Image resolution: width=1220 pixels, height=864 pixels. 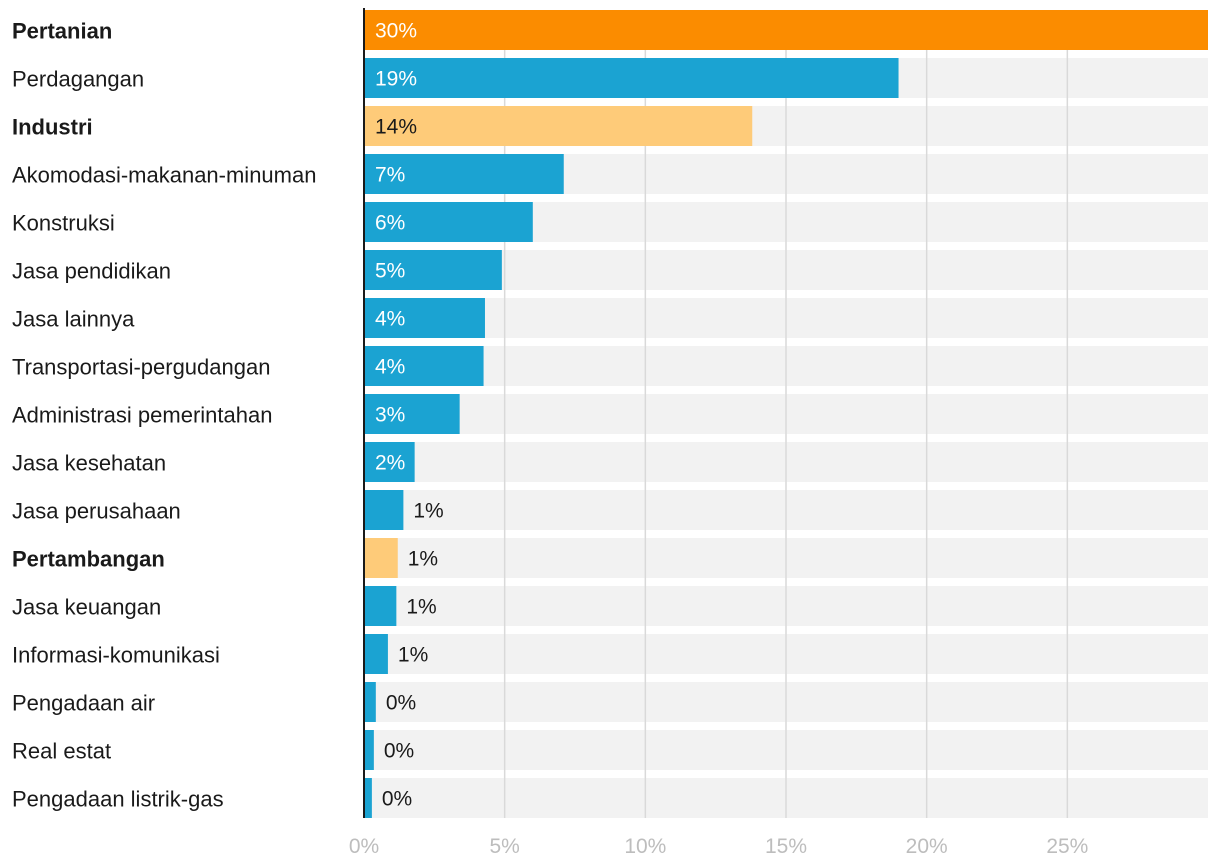 I want to click on value-label: 14%, so click(x=396, y=127).